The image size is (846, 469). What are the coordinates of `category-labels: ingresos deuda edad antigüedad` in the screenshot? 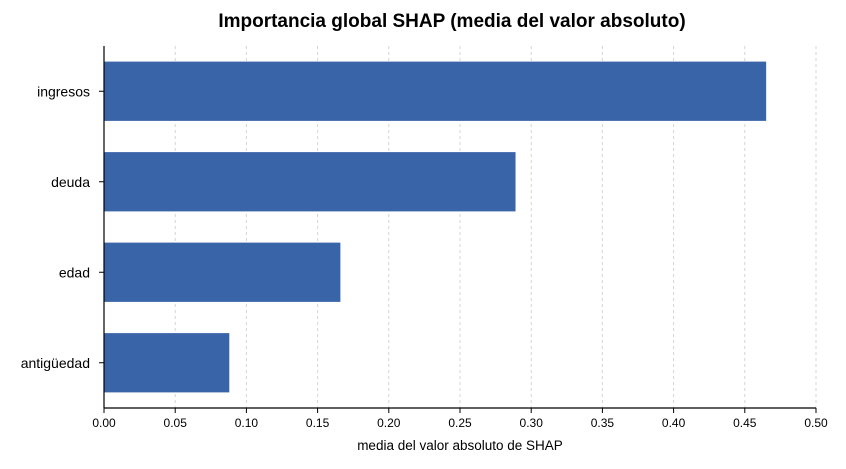 It's located at (56, 227).